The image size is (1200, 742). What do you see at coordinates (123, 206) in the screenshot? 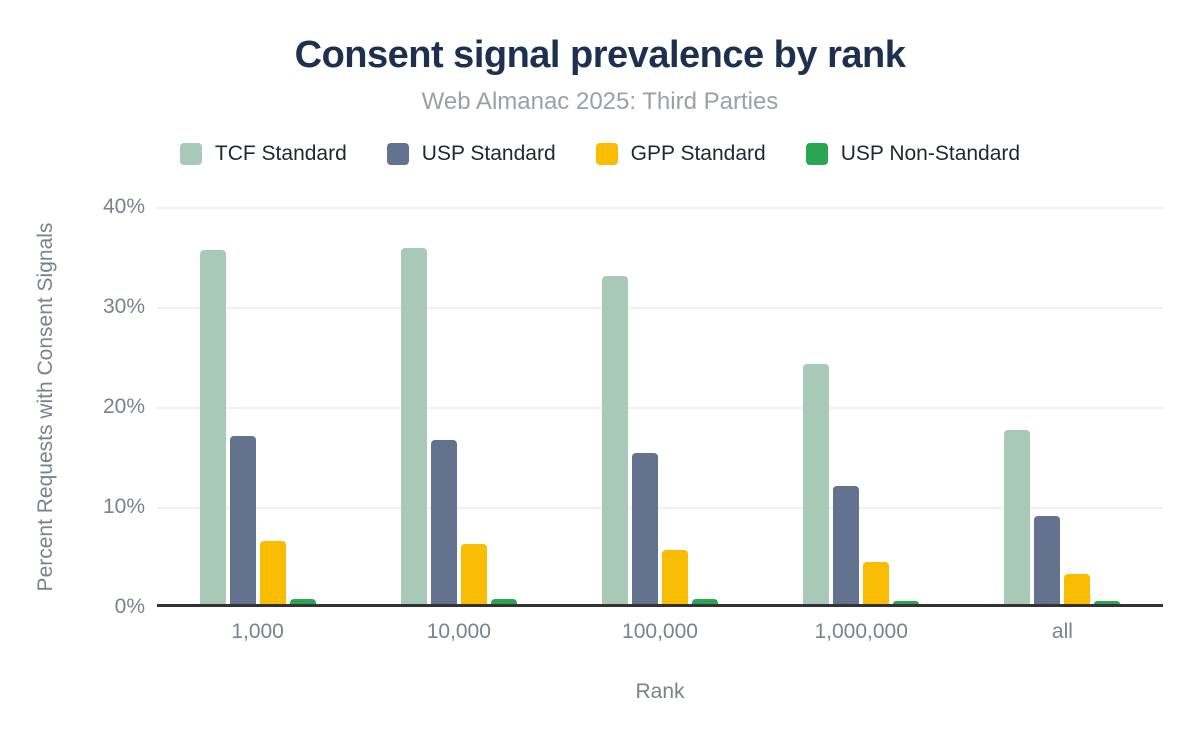
I see `y-tick-label: 40%` at bounding box center [123, 206].